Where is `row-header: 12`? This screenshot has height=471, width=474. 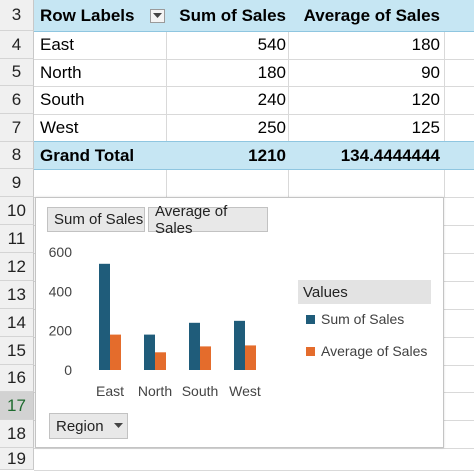 row-header: 12 is located at coordinates (17, 267).